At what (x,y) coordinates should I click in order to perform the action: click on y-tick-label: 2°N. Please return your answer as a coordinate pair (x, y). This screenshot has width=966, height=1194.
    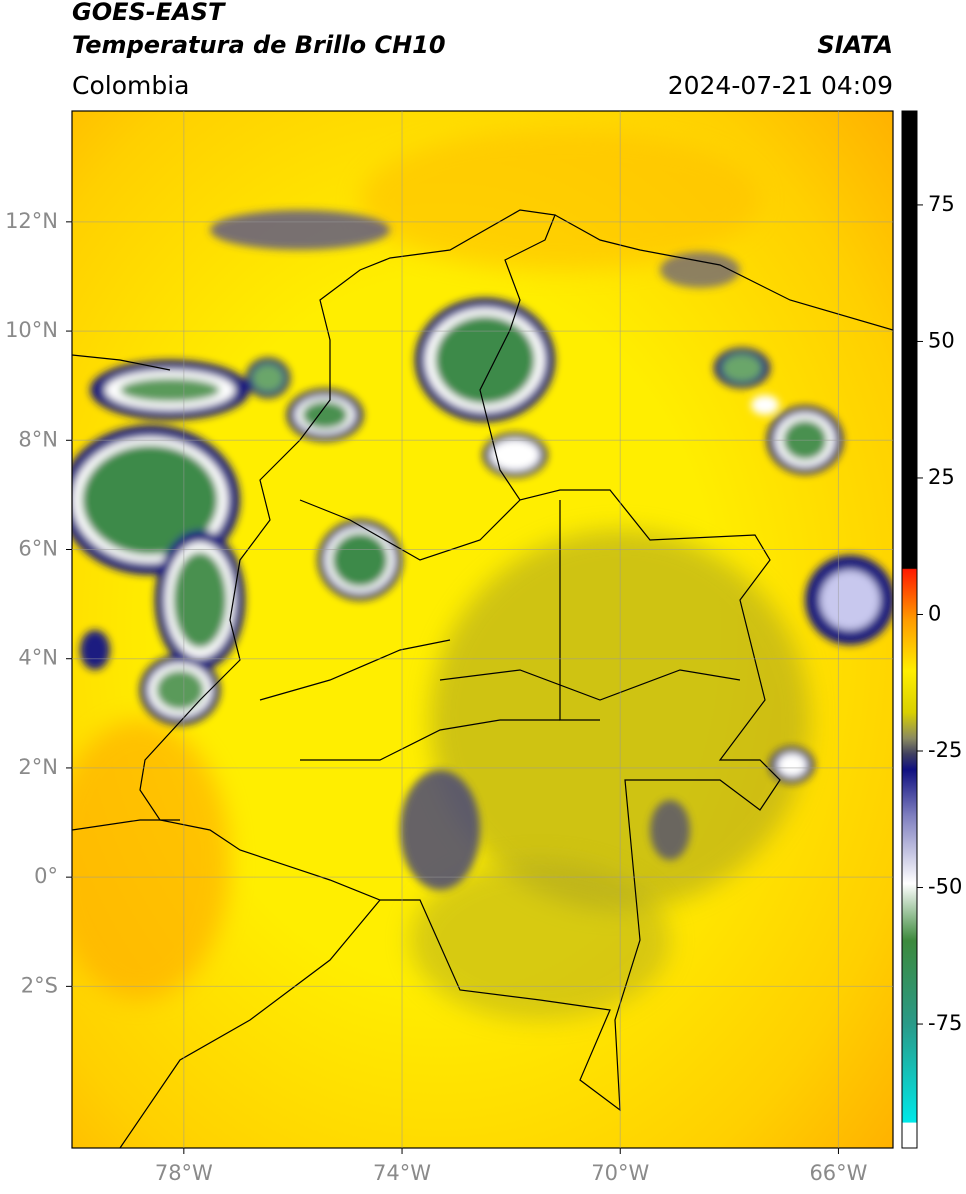
    Looking at the image, I should click on (38, 767).